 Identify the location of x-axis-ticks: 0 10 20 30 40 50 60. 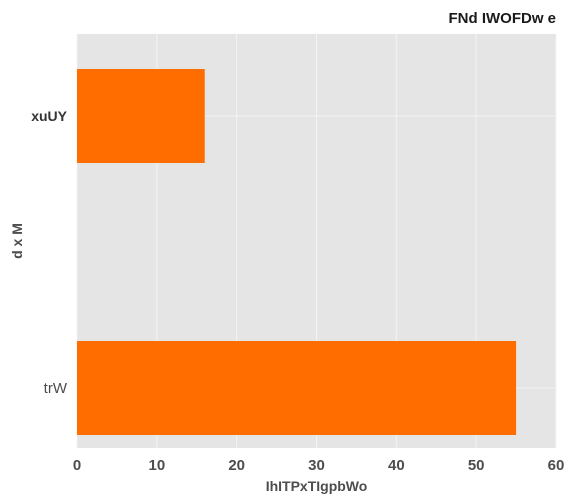
(319, 465).